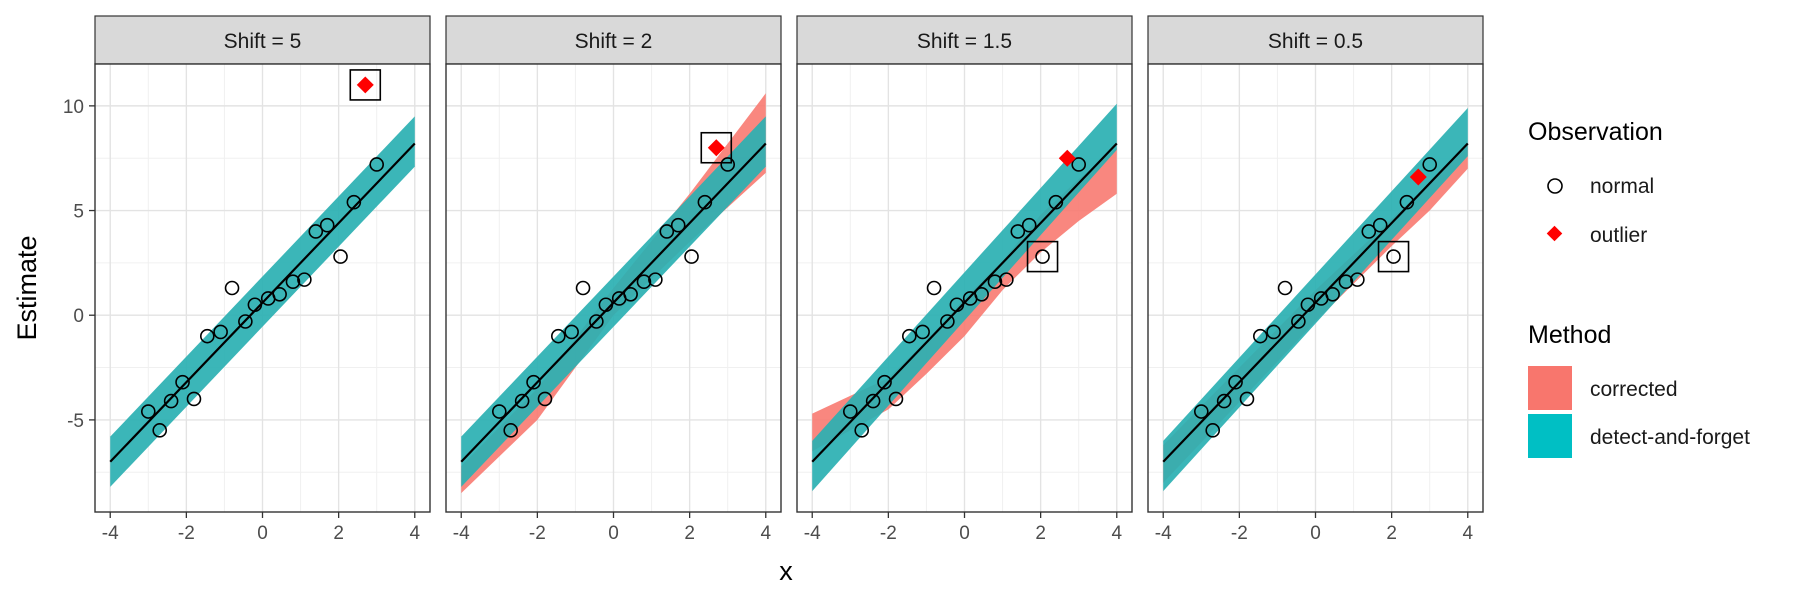 This screenshot has height=600, width=1800. I want to click on facet-strip-label: Shift = 5, so click(263, 41).